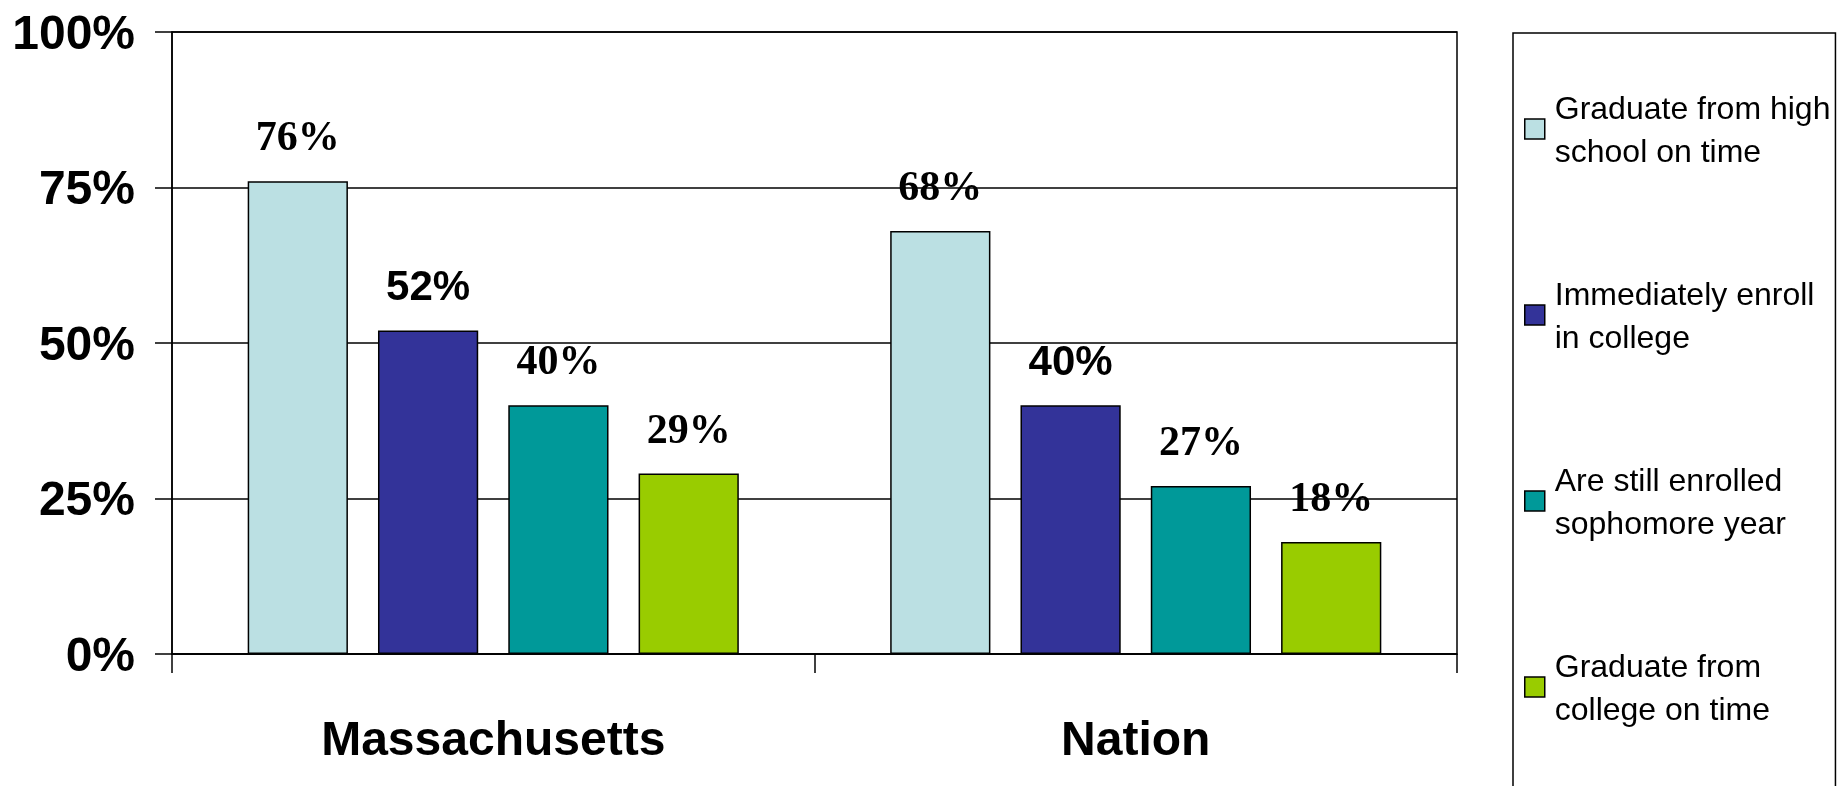  Describe the element at coordinates (428, 286) in the screenshot. I see `data-label: 52%` at that location.